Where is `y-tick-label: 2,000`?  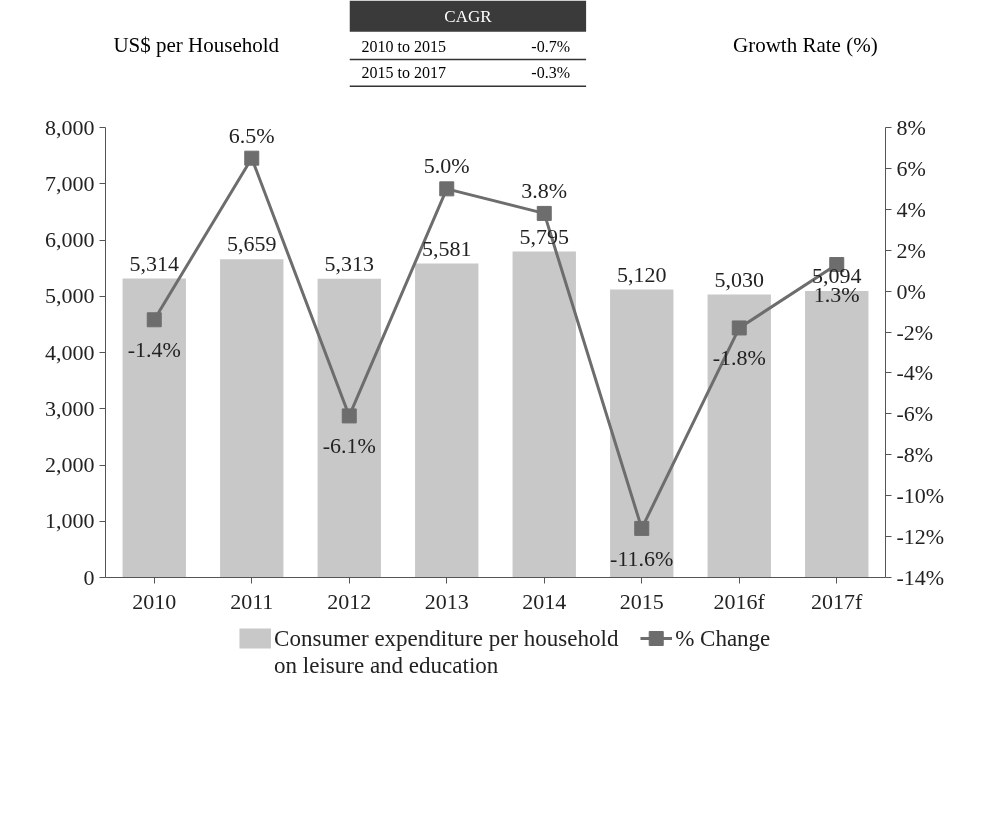
y-tick-label: 2,000 is located at coordinates (70, 464).